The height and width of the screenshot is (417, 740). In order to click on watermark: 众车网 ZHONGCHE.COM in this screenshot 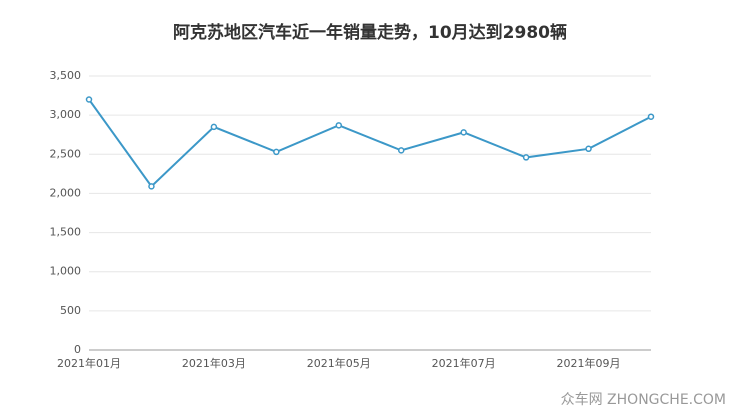, I will do `click(643, 399)`.